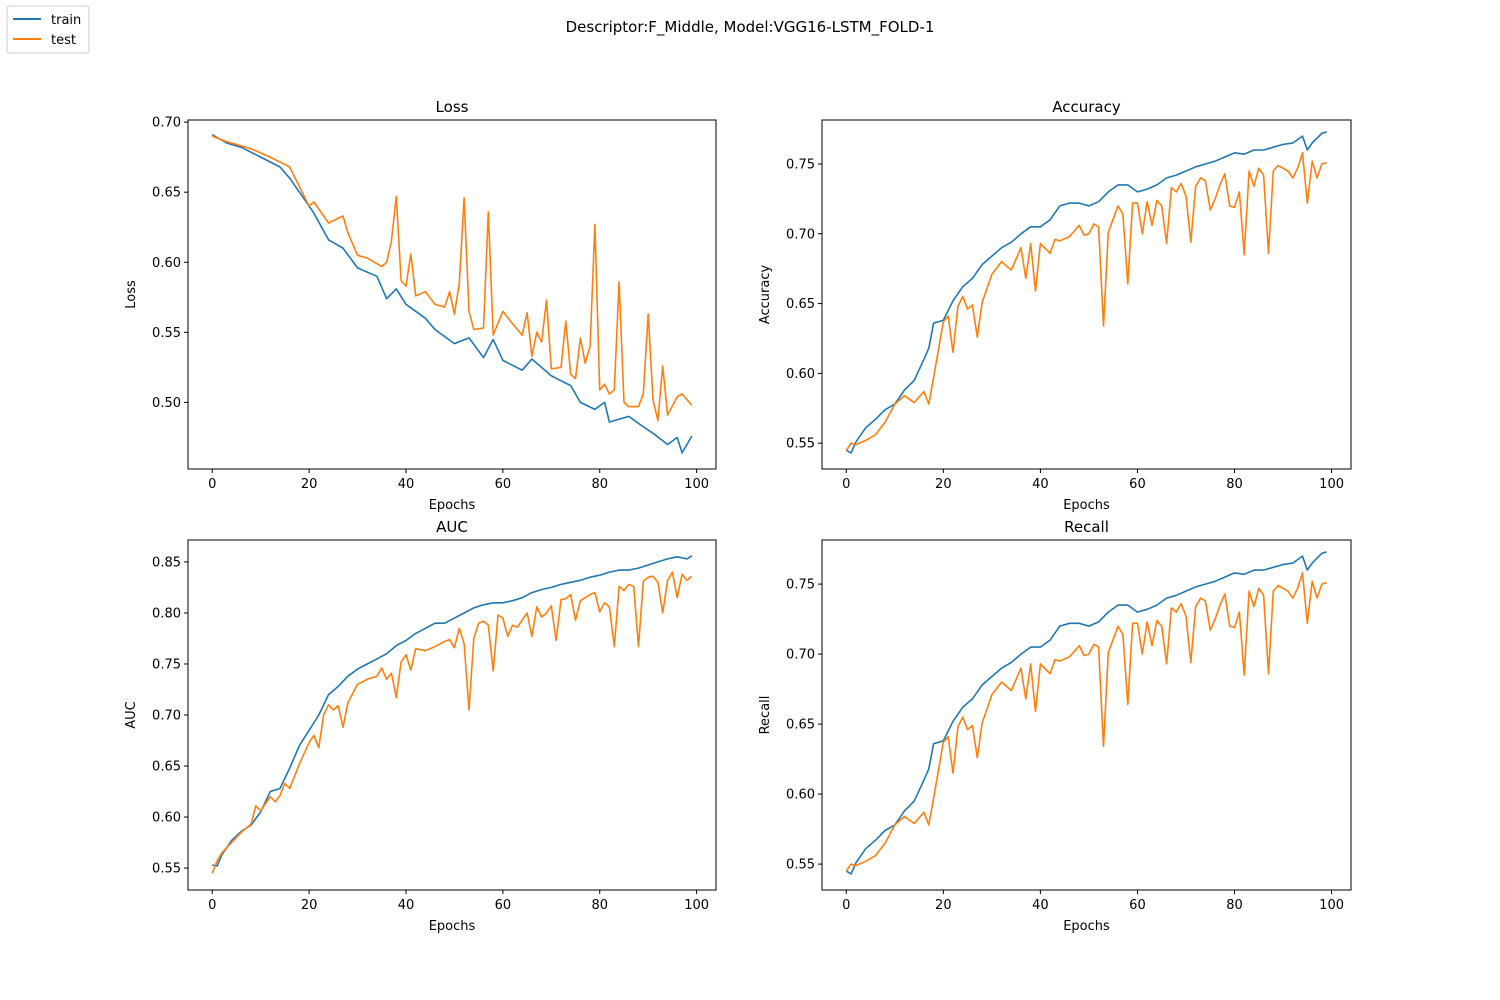 This screenshot has width=1500, height=1000. What do you see at coordinates (166, 403) in the screenshot?
I see `loss-ytick-label: 0.50` at bounding box center [166, 403].